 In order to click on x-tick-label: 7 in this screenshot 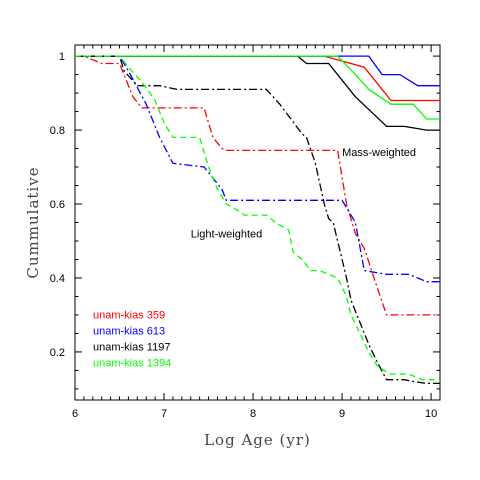, I will do `click(164, 414)`.